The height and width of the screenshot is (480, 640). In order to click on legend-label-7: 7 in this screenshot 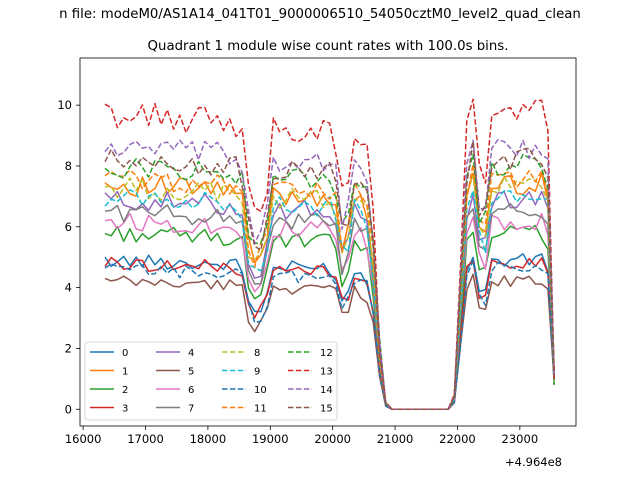, I will do `click(191, 409)`.